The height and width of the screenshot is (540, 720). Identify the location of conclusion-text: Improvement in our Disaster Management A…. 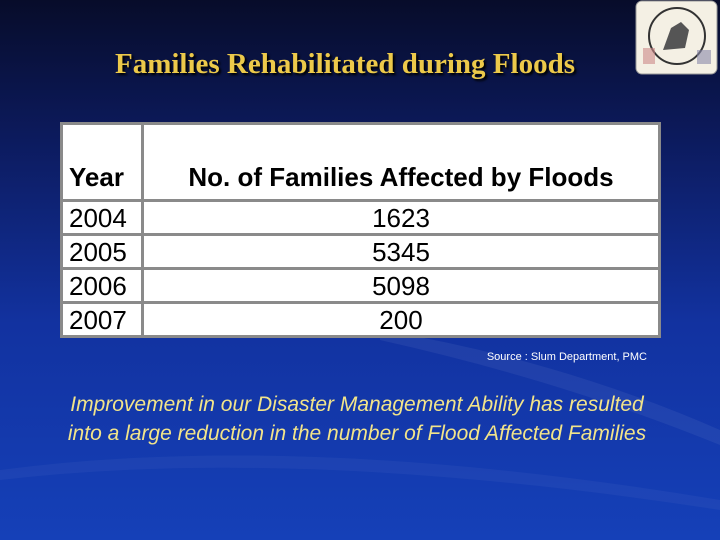
(357, 419).